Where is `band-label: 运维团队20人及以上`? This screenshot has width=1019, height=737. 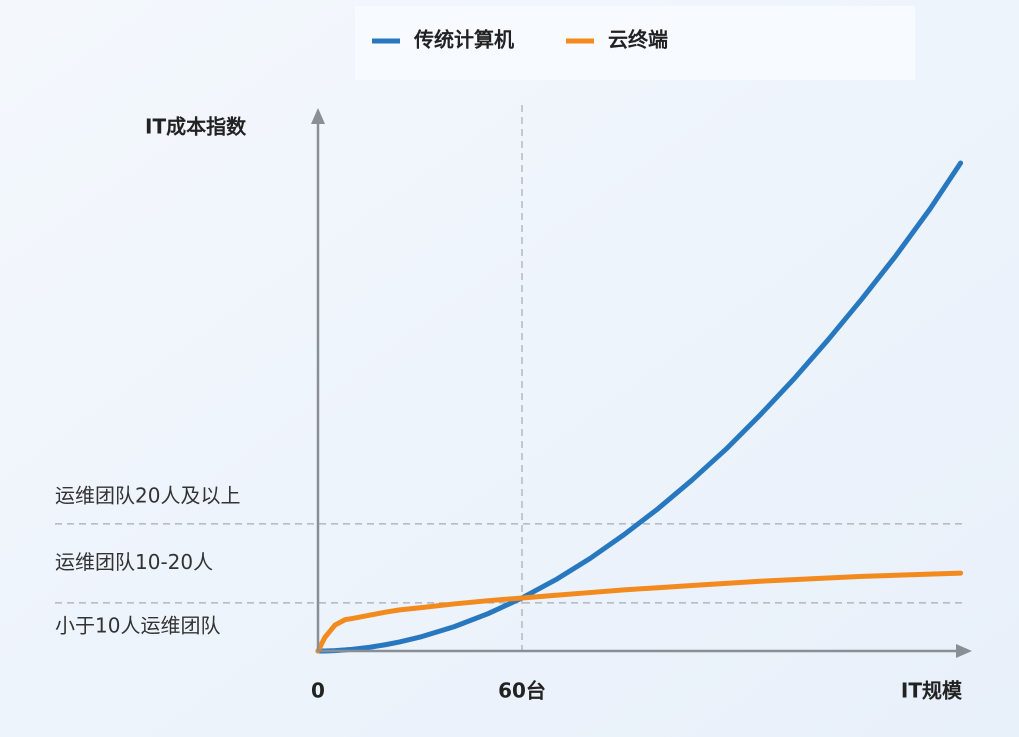
band-label: 运维团队20人及以上 is located at coordinates (147, 495).